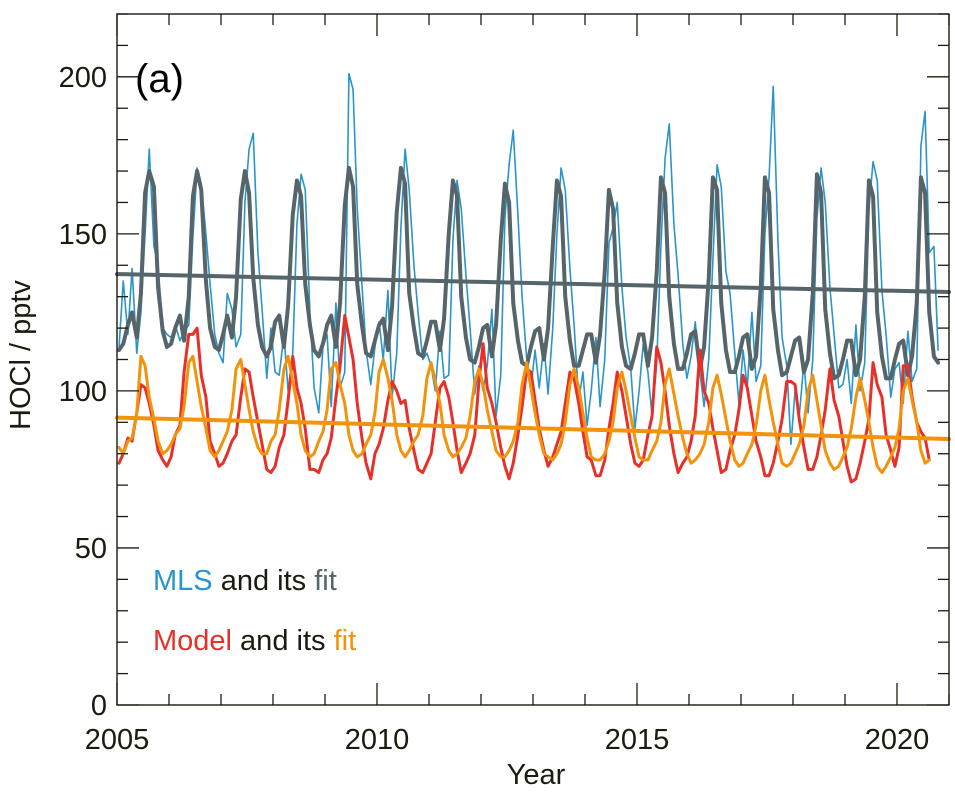 The image size is (955, 795). I want to click on panel-label: (a), so click(159, 79).